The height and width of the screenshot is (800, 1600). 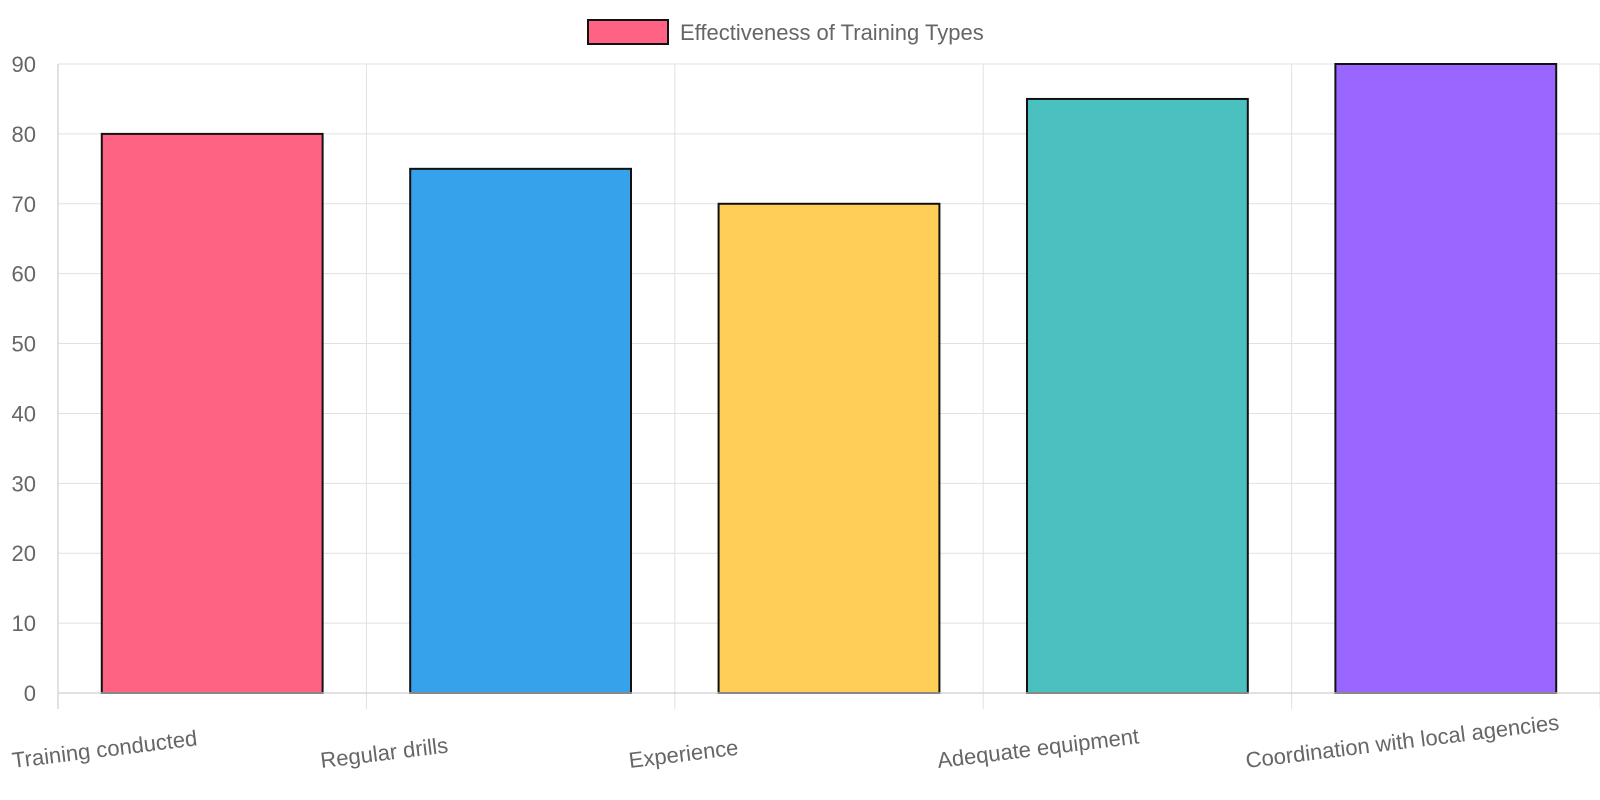 What do you see at coordinates (30, 693) in the screenshot?
I see `y-tick-label: 0` at bounding box center [30, 693].